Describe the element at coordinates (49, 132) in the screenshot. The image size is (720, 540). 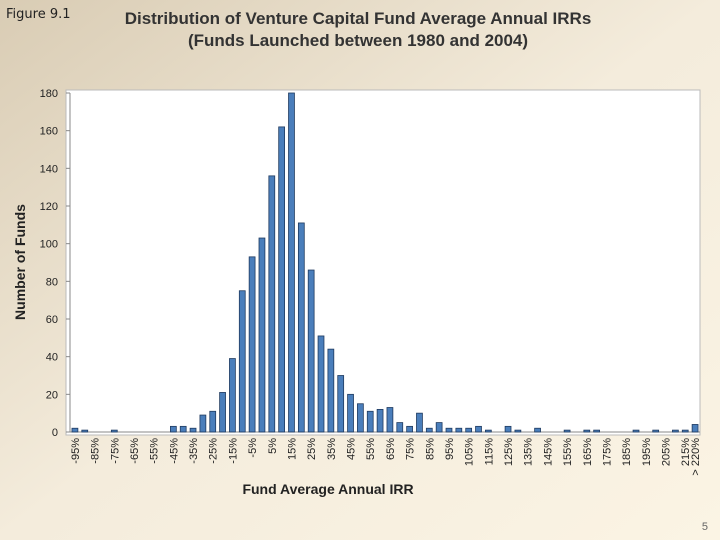
I see `y-tick-label: 160` at that location.